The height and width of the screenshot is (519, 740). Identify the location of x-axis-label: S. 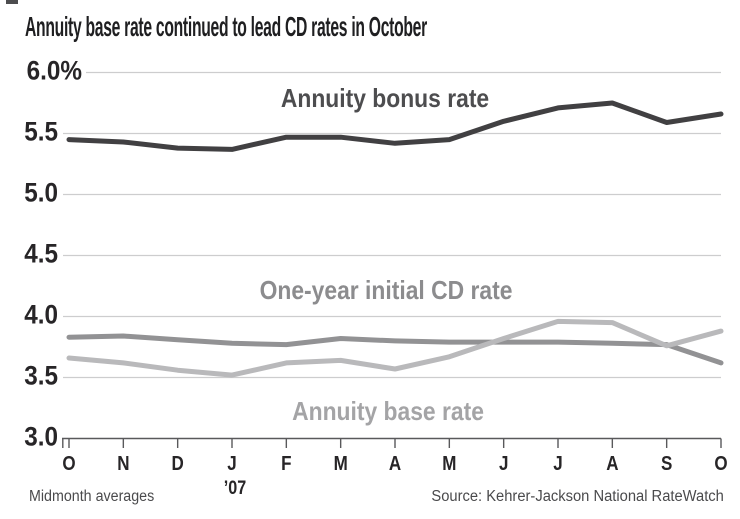
(666, 463).